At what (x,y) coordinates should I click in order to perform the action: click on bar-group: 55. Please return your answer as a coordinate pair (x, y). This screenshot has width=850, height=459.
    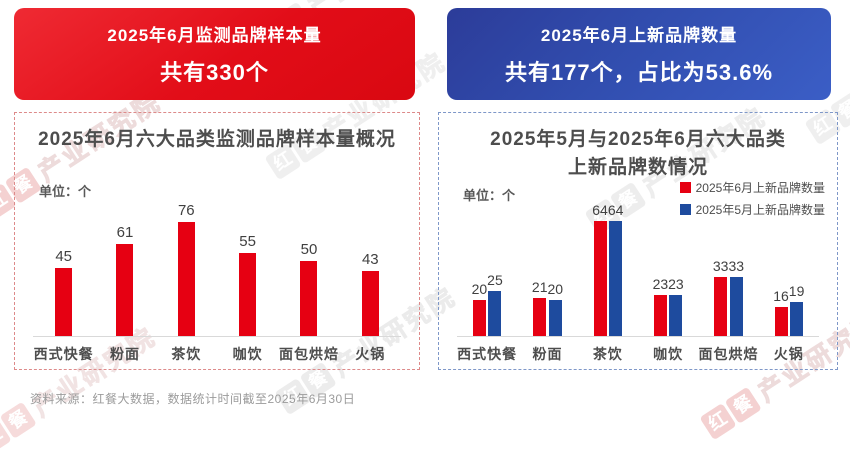
    Looking at the image, I should click on (248, 284).